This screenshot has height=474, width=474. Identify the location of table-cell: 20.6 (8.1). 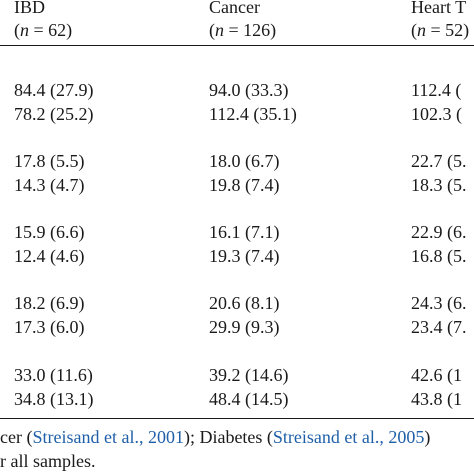
(244, 303).